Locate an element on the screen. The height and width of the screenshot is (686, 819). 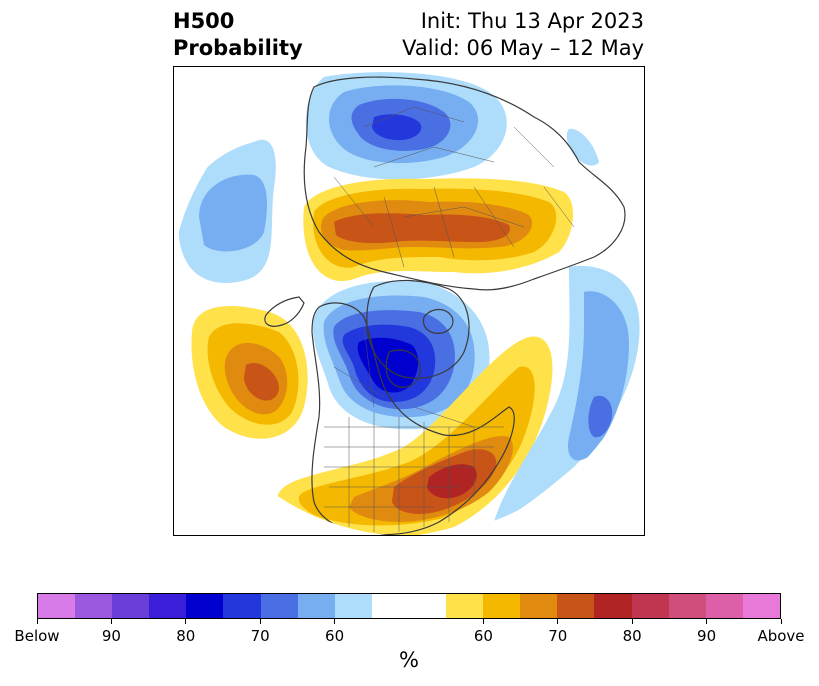
alaska-coast is located at coordinates (284, 311).